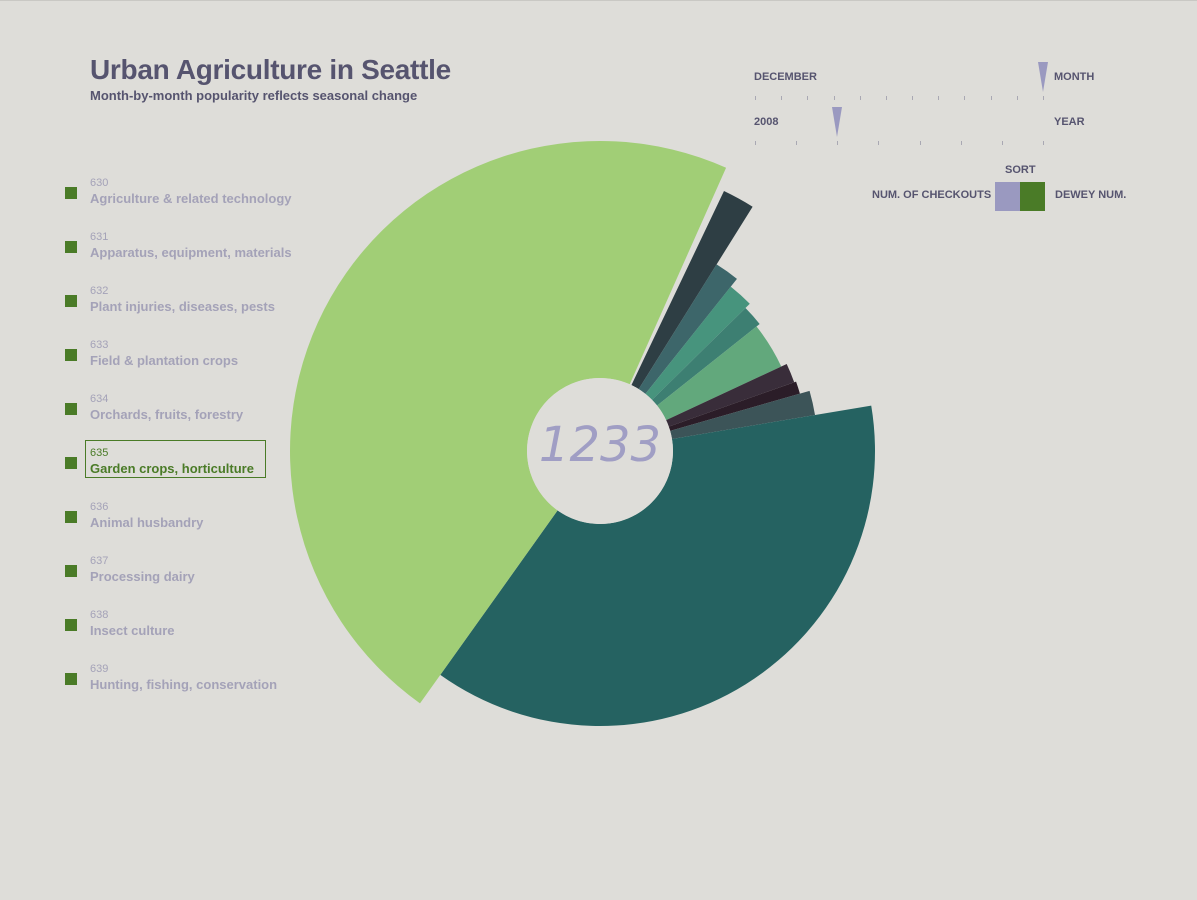 This screenshot has height=900, width=1197. Describe the element at coordinates (270, 69) in the screenshot. I see `page-title: Urban Agriculture in Seattle` at that location.